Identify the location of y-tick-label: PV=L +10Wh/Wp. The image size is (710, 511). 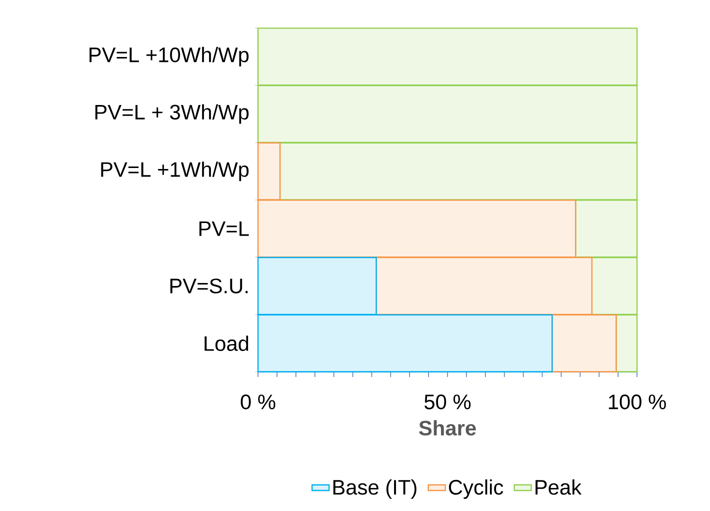
(169, 56).